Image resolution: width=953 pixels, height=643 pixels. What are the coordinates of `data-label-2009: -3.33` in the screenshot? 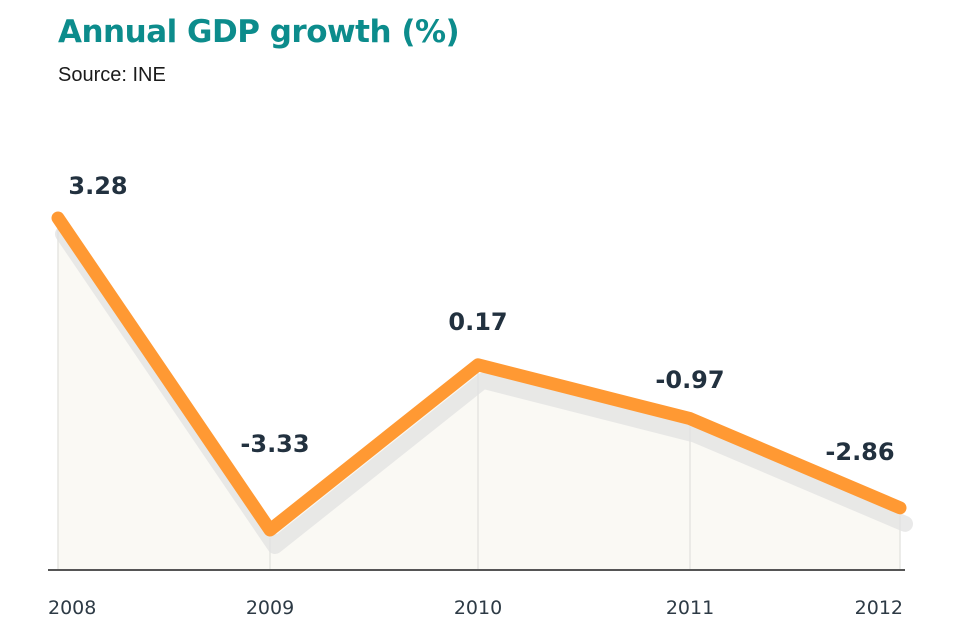 It's located at (274, 444).